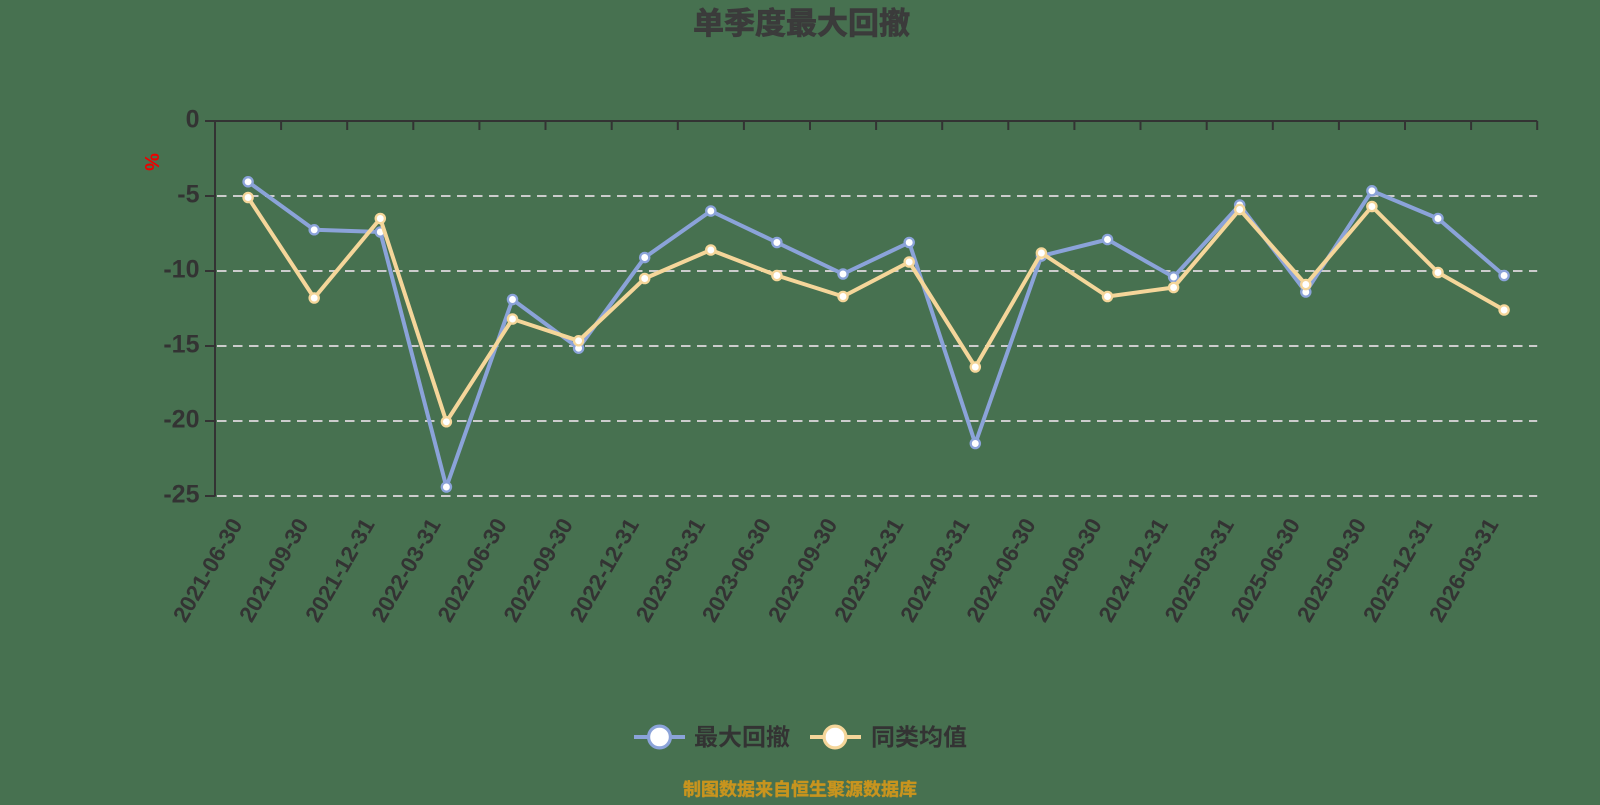  I want to click on svg-text: -20, so click(181, 420).